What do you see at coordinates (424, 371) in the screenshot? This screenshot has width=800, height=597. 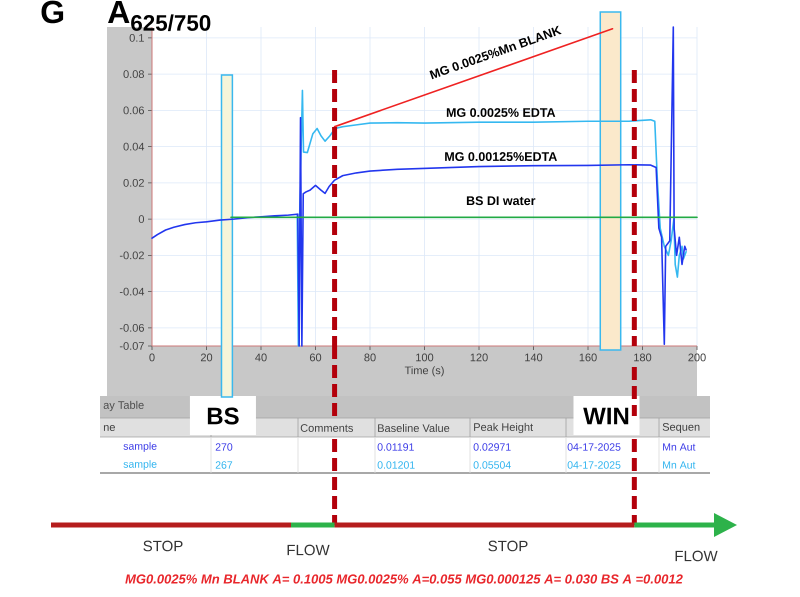 I see `x-axis-title: Time (s)` at bounding box center [424, 371].